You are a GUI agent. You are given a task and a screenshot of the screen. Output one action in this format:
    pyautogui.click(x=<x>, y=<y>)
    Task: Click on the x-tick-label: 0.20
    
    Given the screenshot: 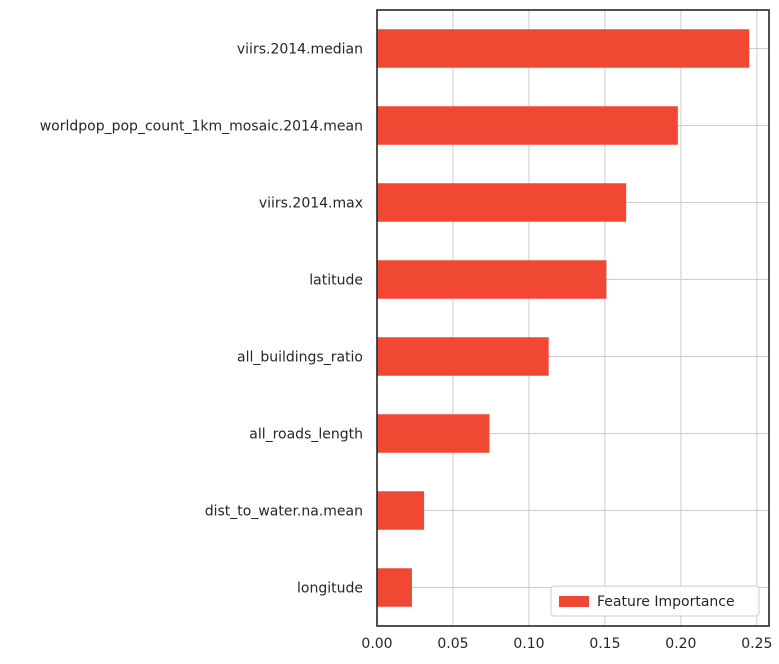 What is the action you would take?
    pyautogui.click(x=680, y=644)
    